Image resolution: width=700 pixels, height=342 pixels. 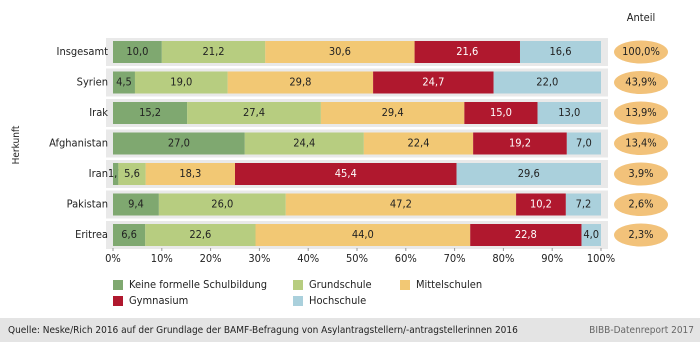 I want to click on value-label: 22,6, so click(x=200, y=234).